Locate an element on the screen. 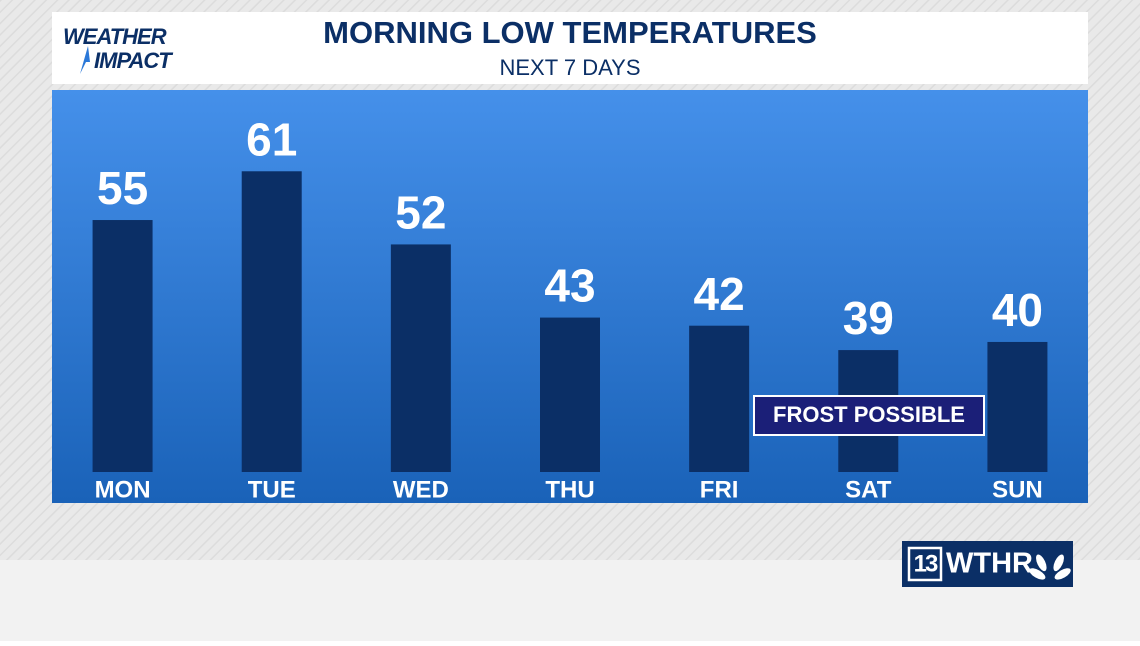 The height and width of the screenshot is (646, 1140). show-logo-top: WEATHER is located at coordinates (115, 36).